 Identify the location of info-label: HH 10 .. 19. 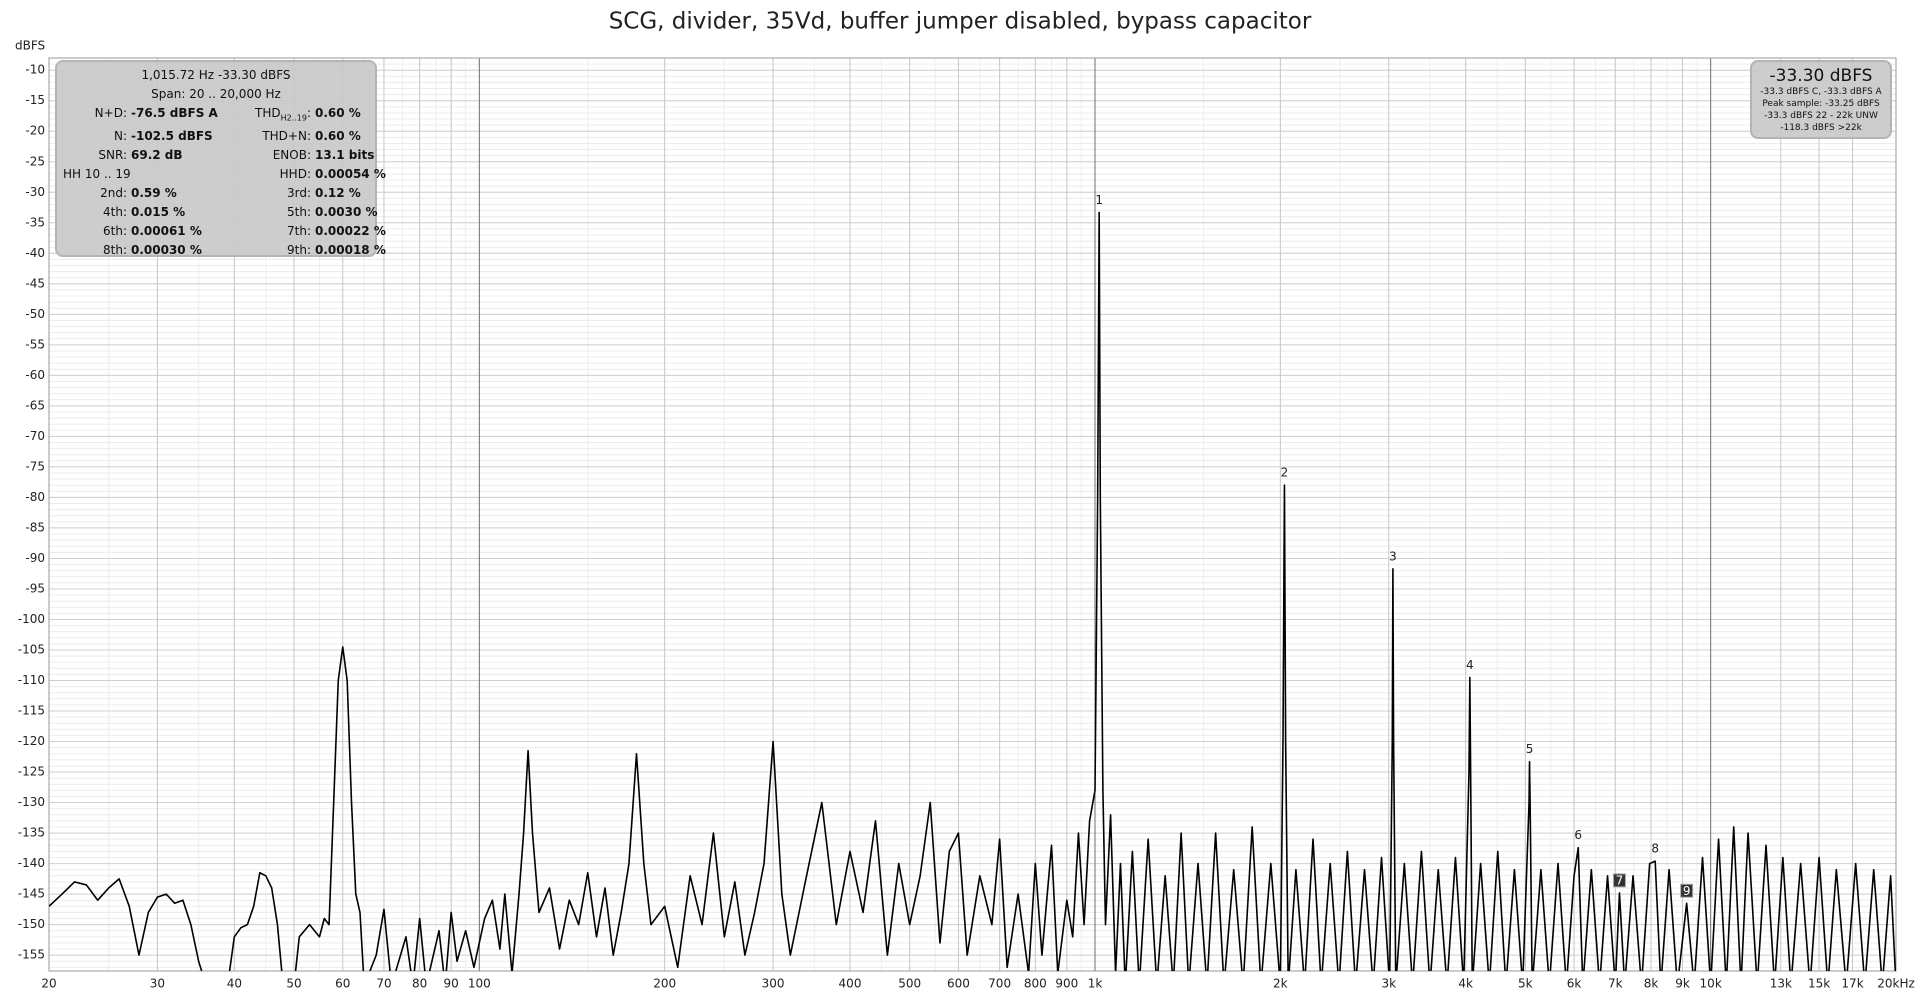
(97, 174).